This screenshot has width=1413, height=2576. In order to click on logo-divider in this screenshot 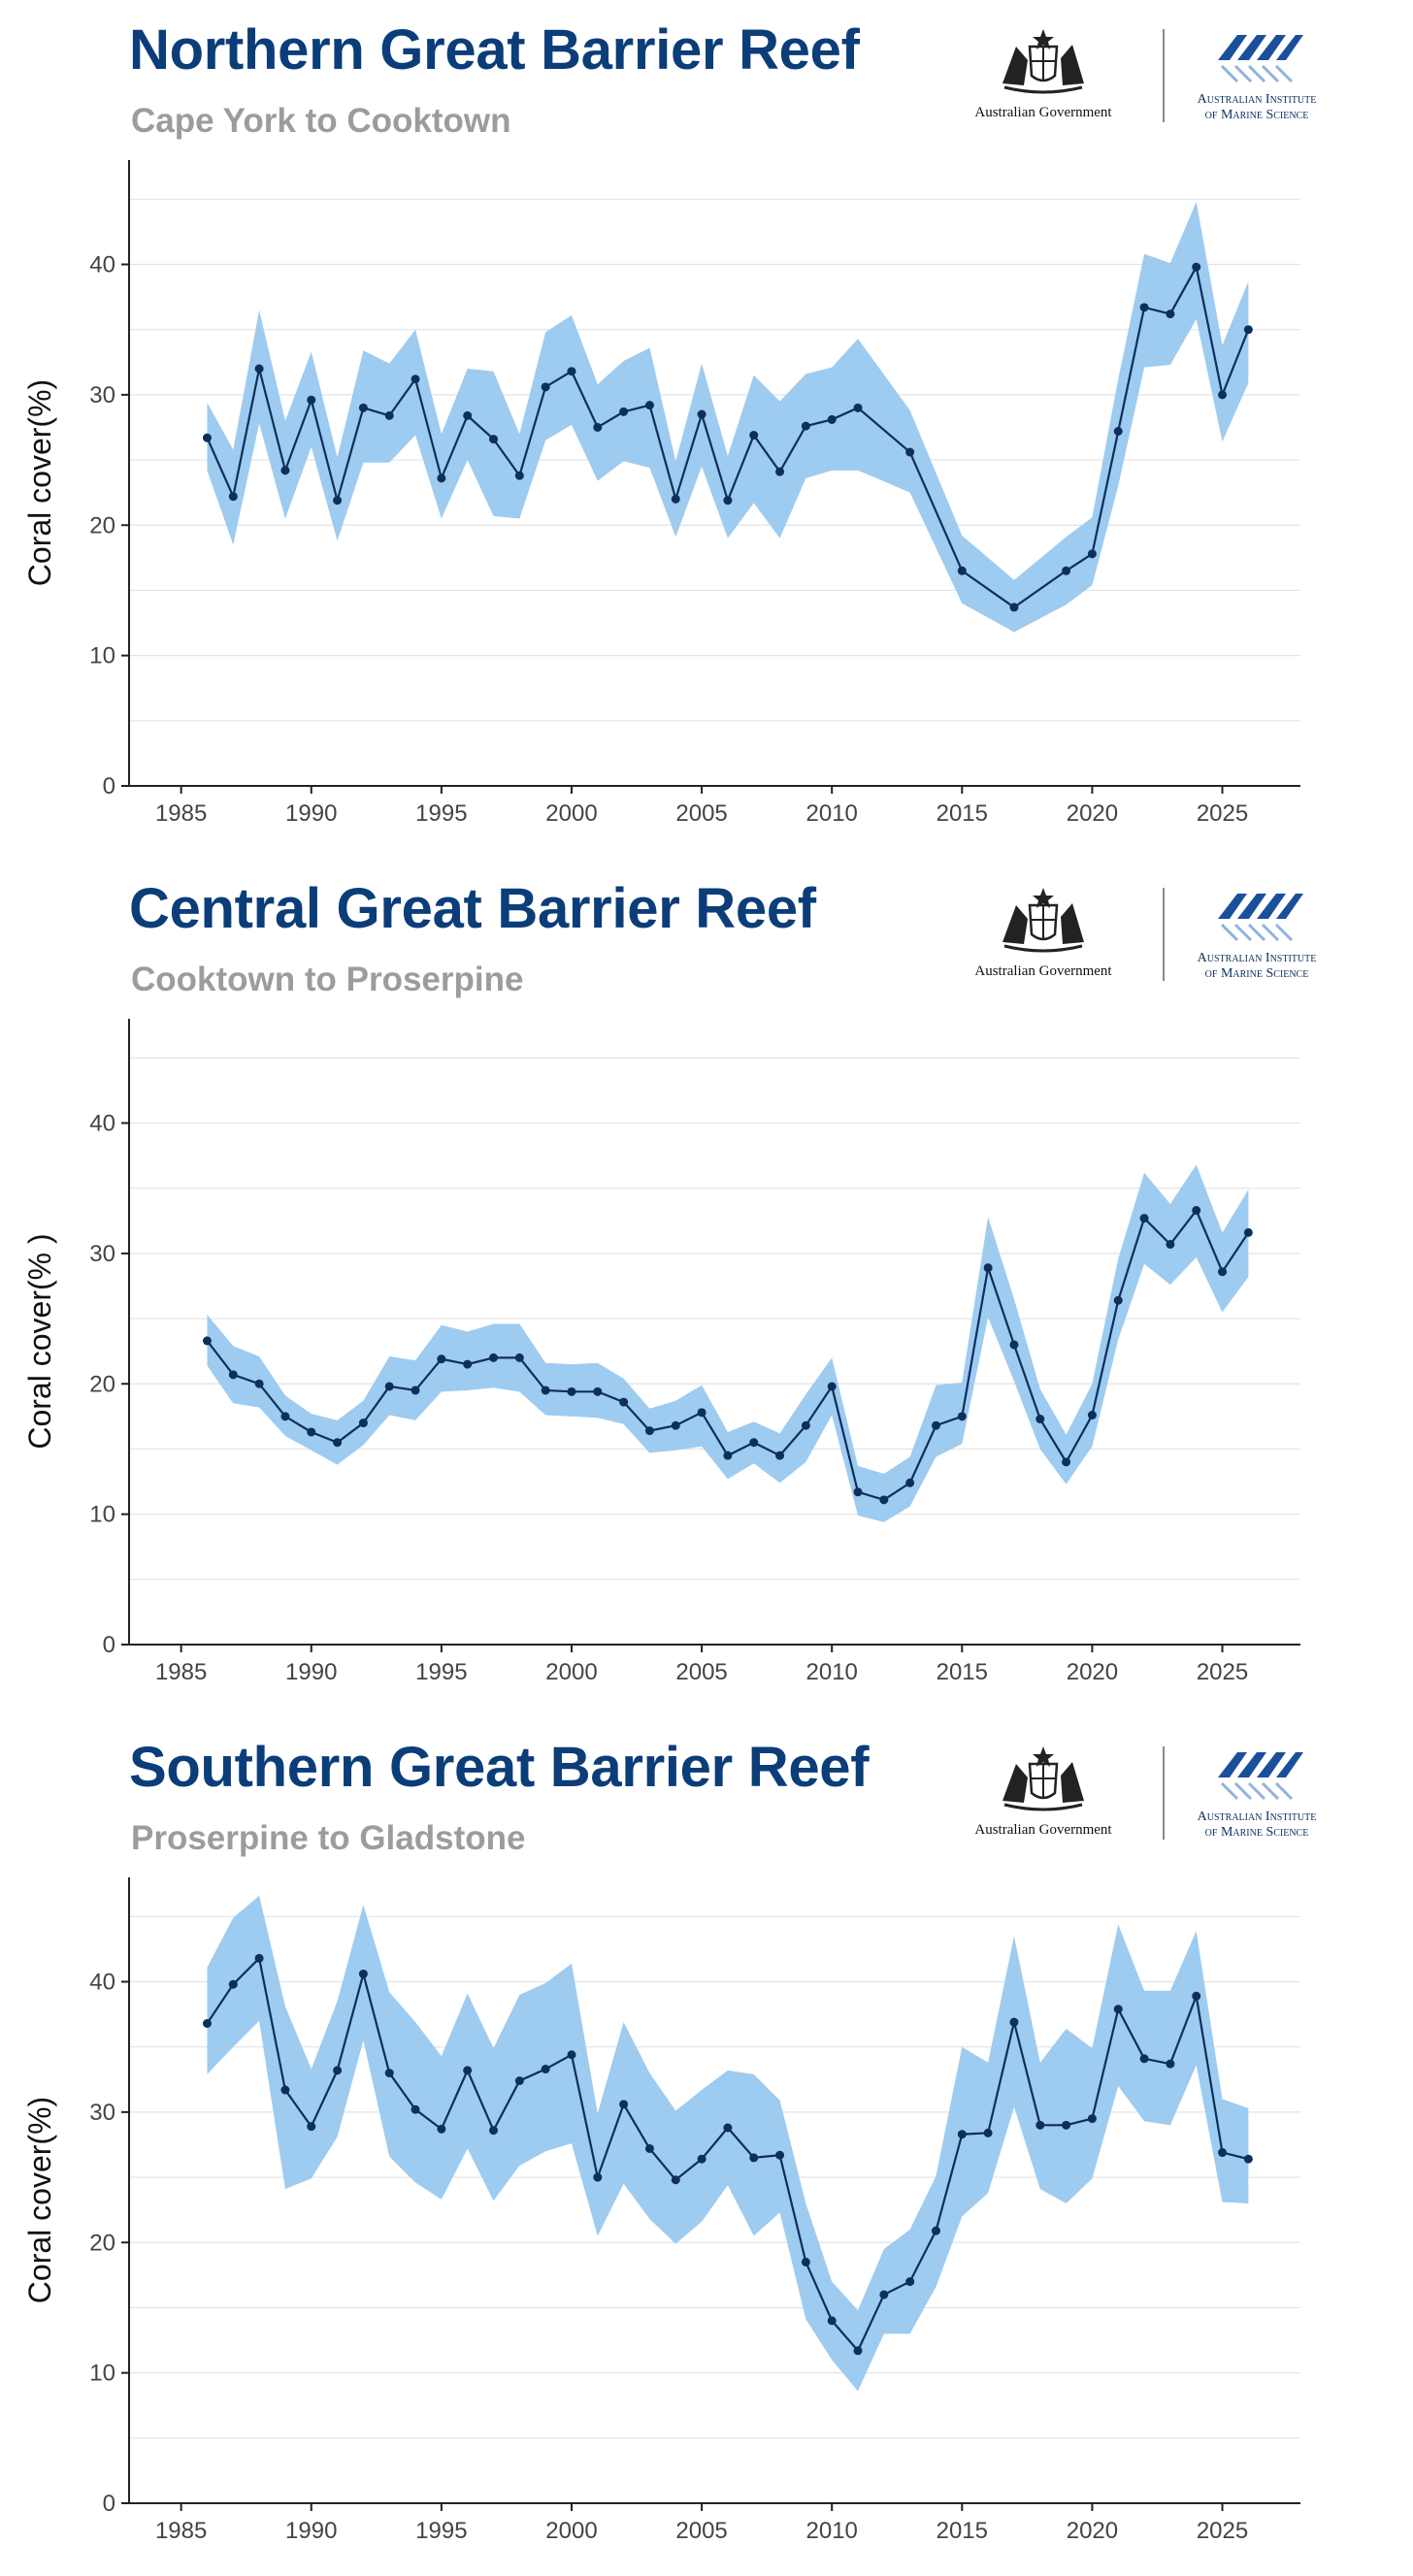, I will do `click(1164, 1793)`.